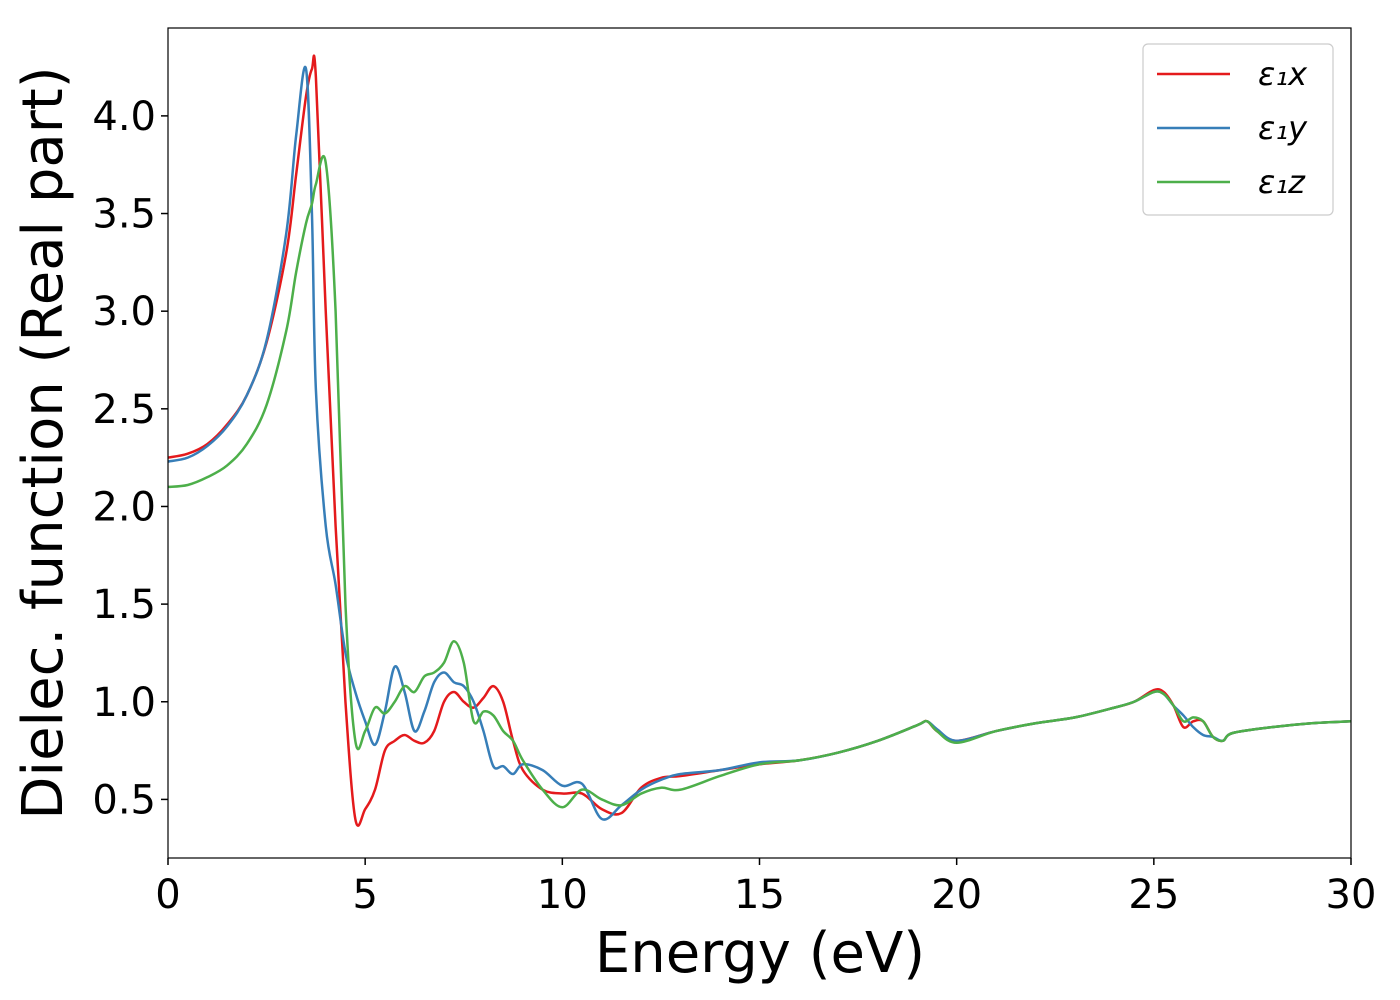 The height and width of the screenshot is (1000, 1400). I want to click on y-tick-label: 4.0, so click(124, 117).